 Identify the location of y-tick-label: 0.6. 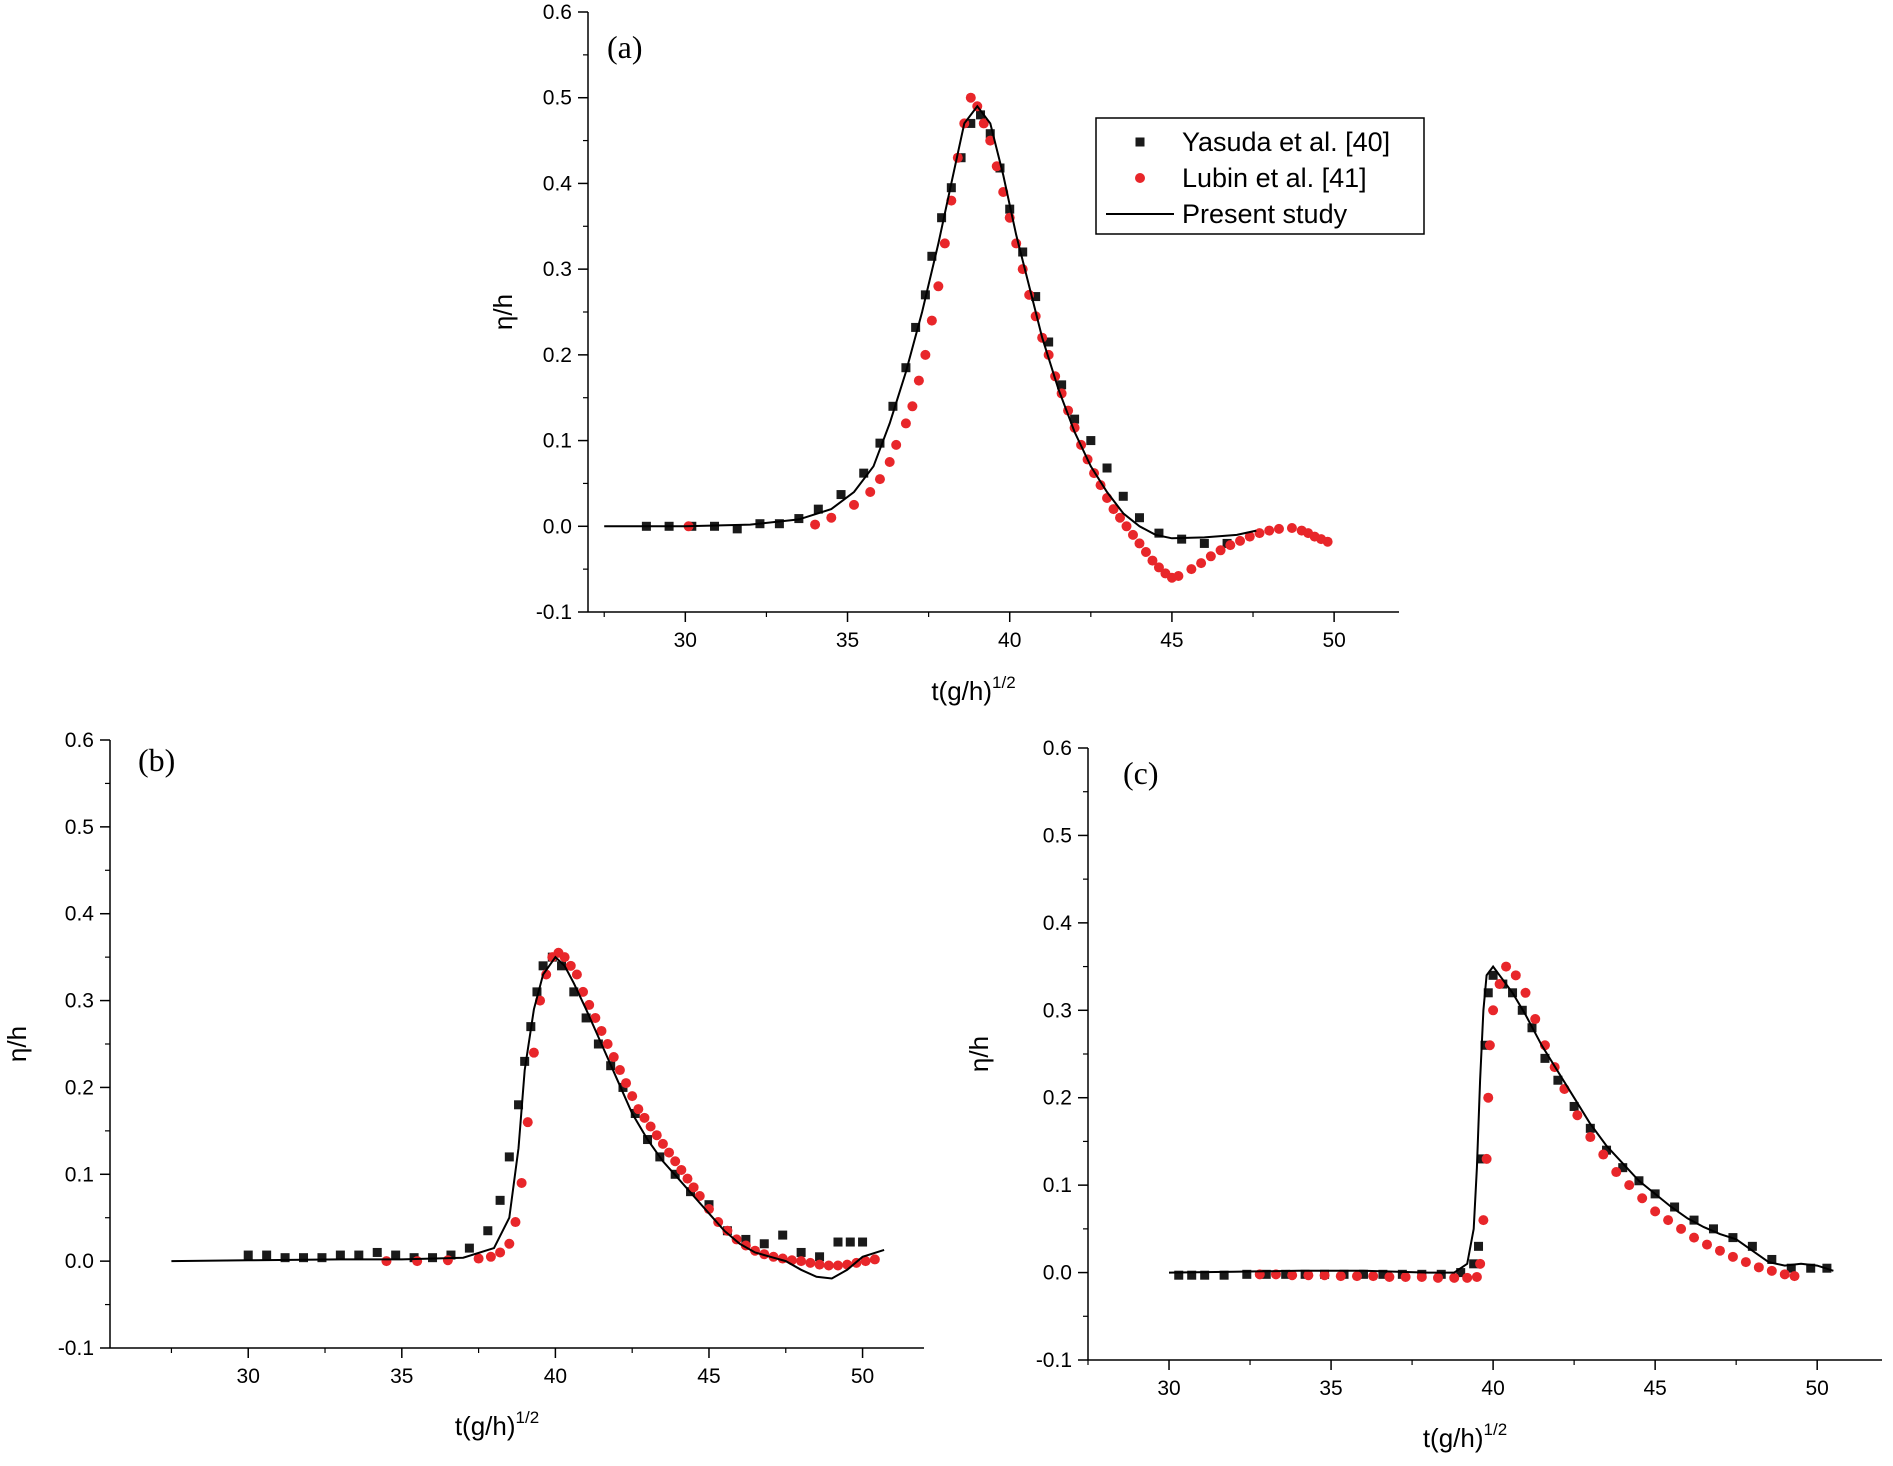
(79, 740).